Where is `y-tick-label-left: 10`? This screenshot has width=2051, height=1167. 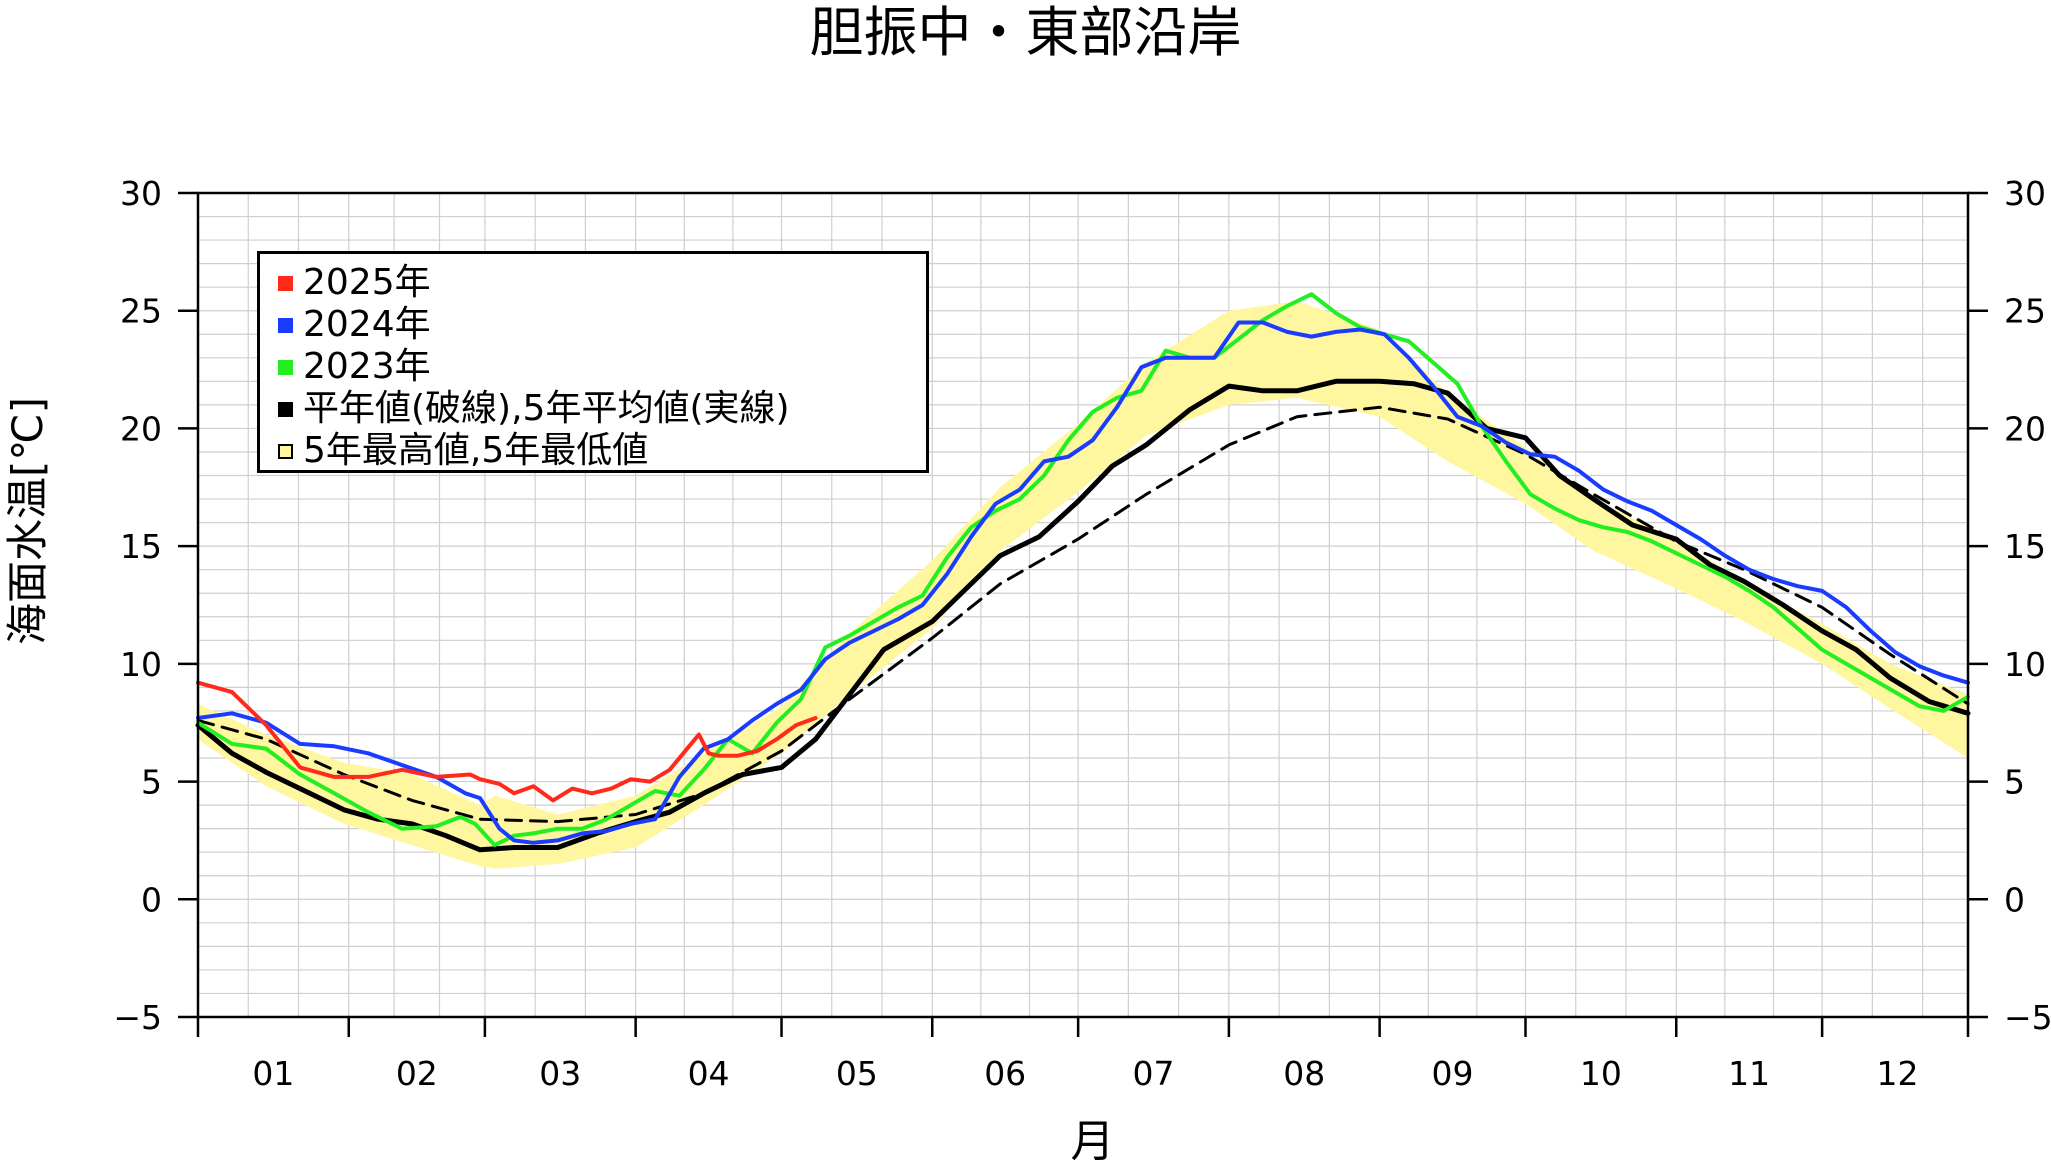
y-tick-label-left: 10 is located at coordinates (141, 664).